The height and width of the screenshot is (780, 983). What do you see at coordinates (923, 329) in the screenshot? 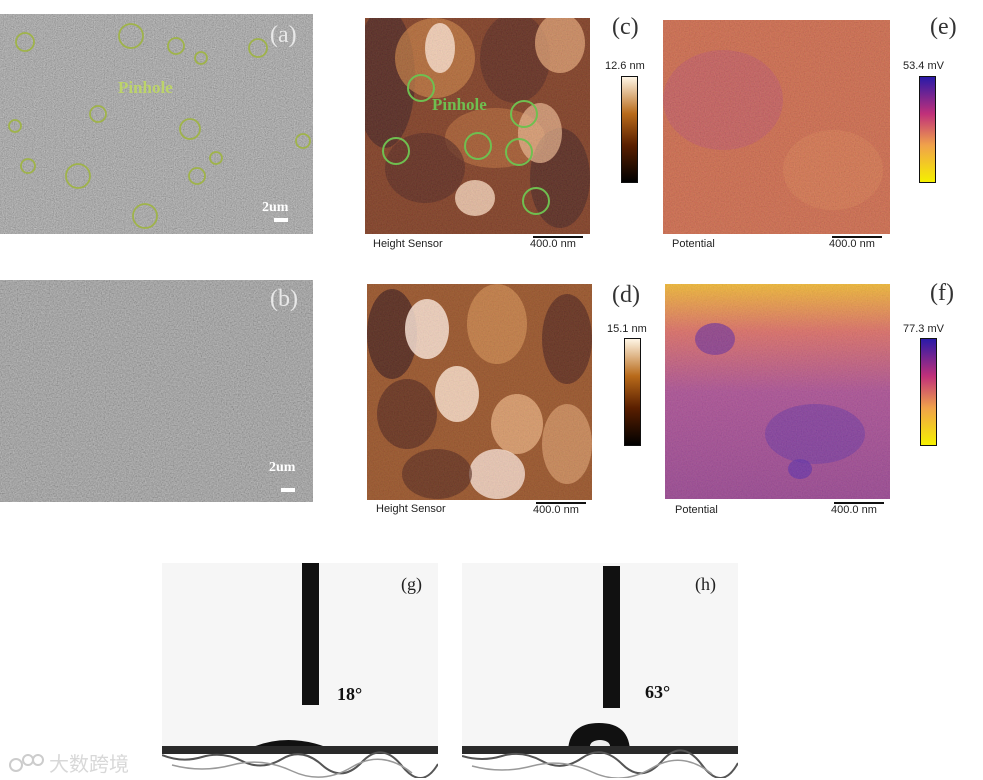
I see `colorbar-max-f: 77.3 mV` at bounding box center [923, 329].